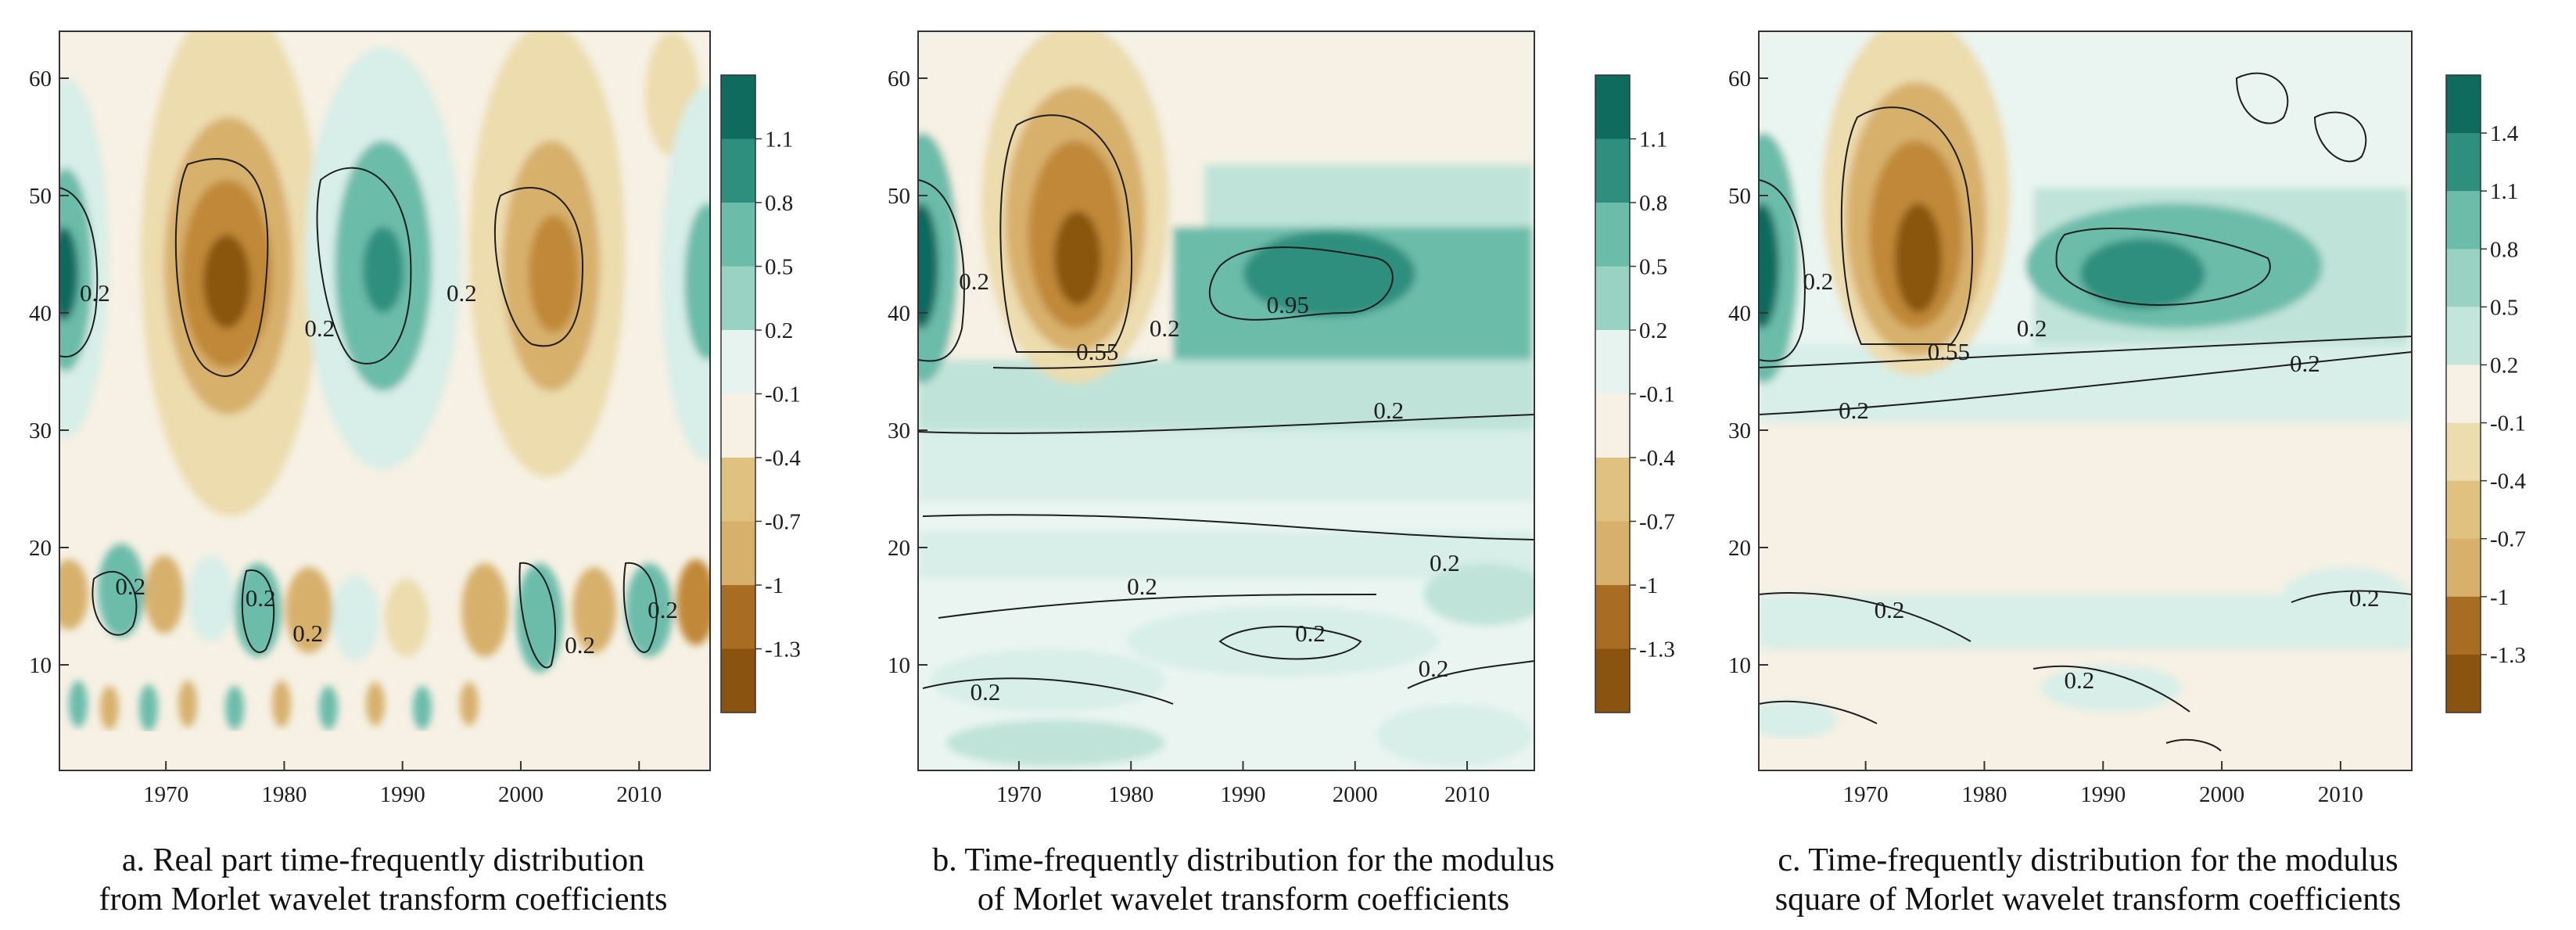 The image size is (2576, 930). I want to click on contour-label: 0.95, so click(1288, 304).